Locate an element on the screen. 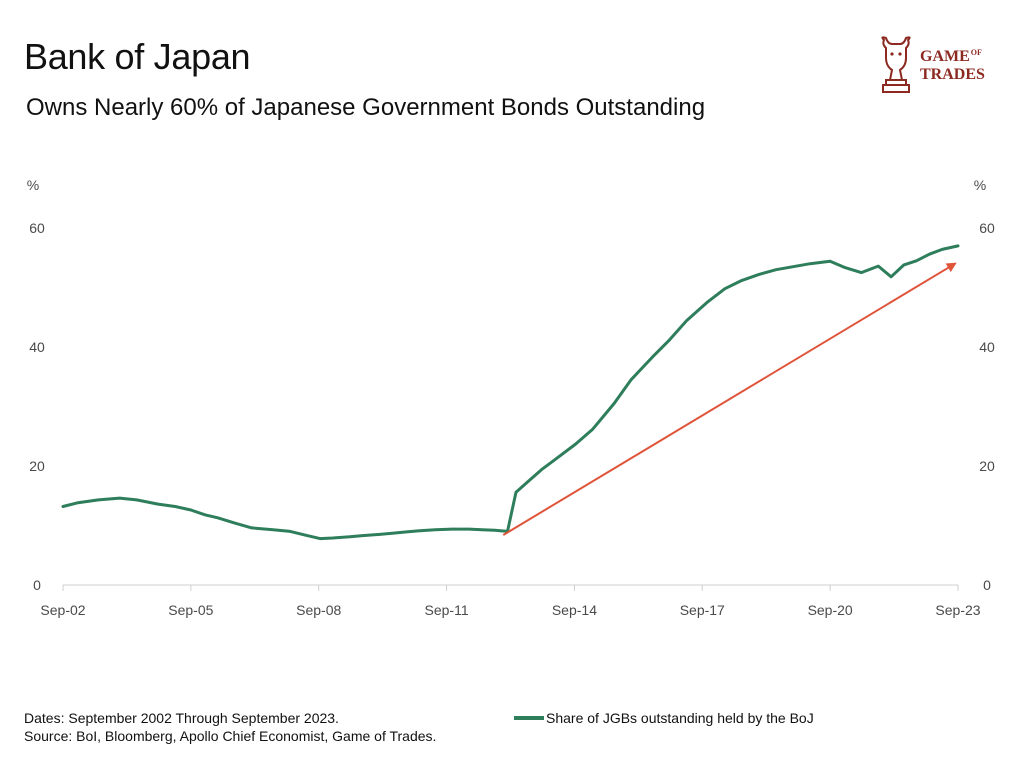 The height and width of the screenshot is (764, 1024). y-tick-label-right: 20 is located at coordinates (987, 466).